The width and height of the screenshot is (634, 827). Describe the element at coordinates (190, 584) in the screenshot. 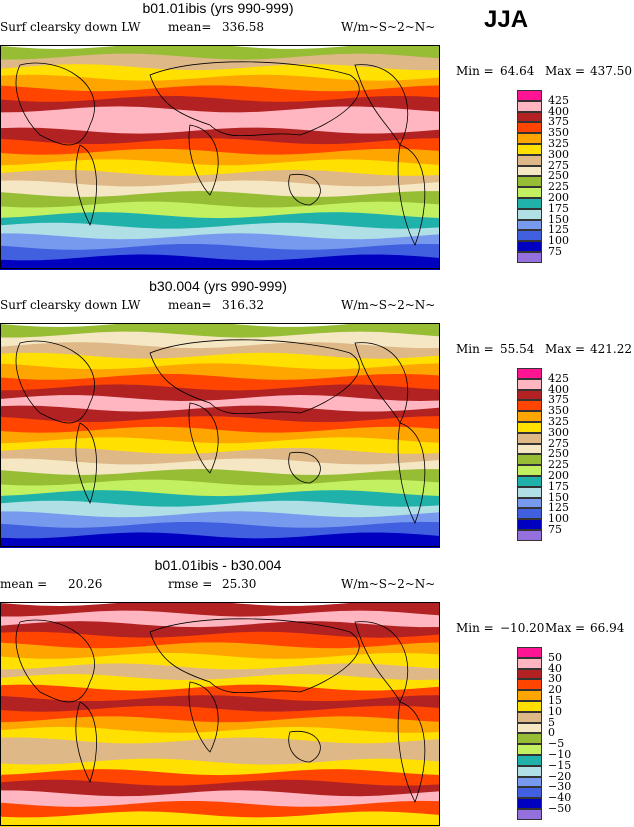

I see `rmse-label: rmse =` at that location.